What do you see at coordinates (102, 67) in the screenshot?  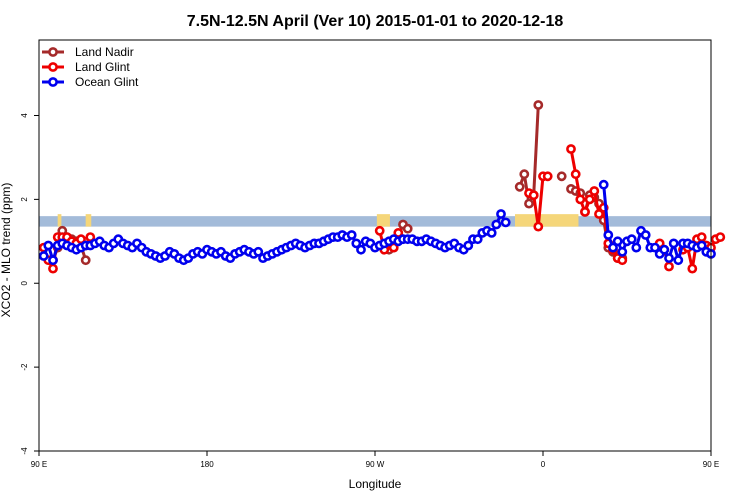 I see `legend-label: Land Glint` at bounding box center [102, 67].